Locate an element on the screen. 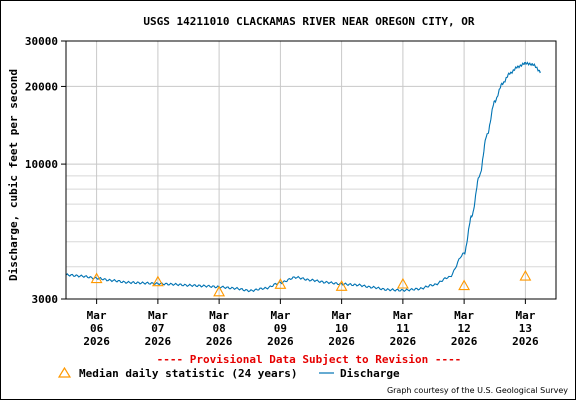  y-tick-label: 3000 is located at coordinates (45, 299).